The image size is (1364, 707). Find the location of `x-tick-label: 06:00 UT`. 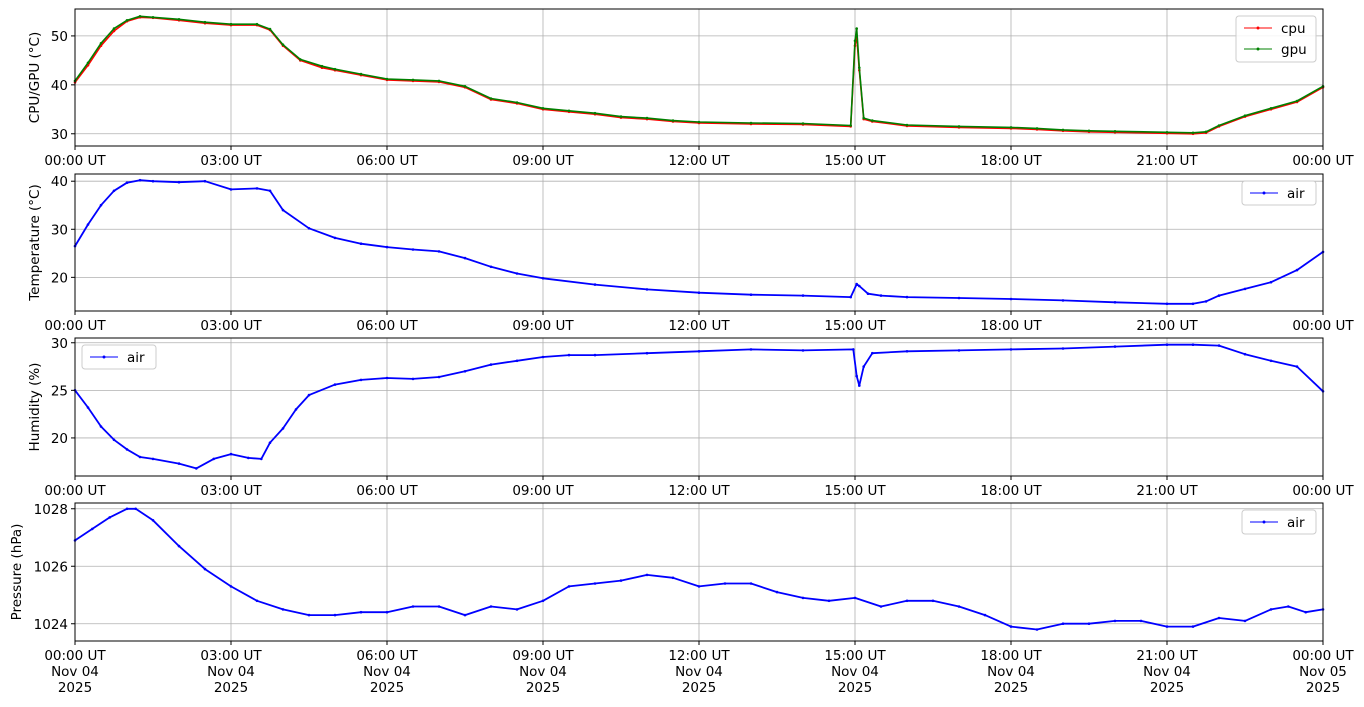

x-tick-label: 06:00 UT is located at coordinates (387, 656).